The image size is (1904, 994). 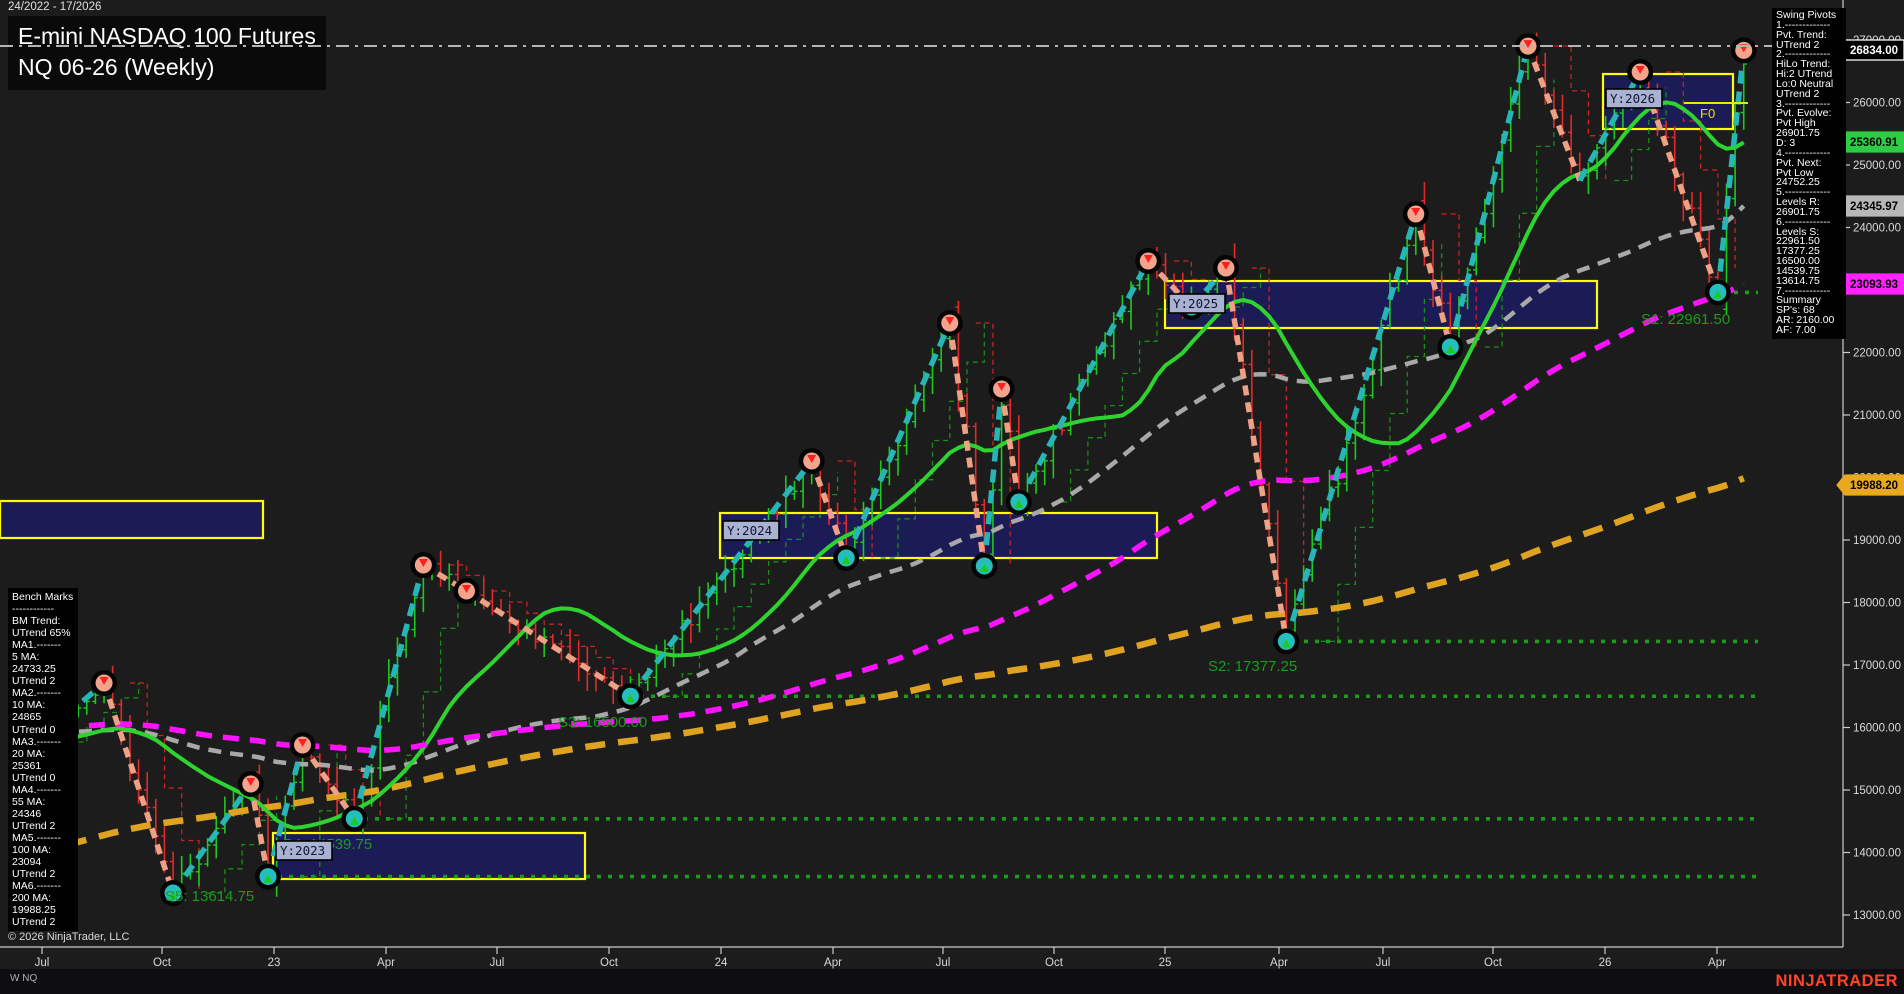 What do you see at coordinates (1877, 541) in the screenshot?
I see `y-axis-label: 19000.00` at bounding box center [1877, 541].